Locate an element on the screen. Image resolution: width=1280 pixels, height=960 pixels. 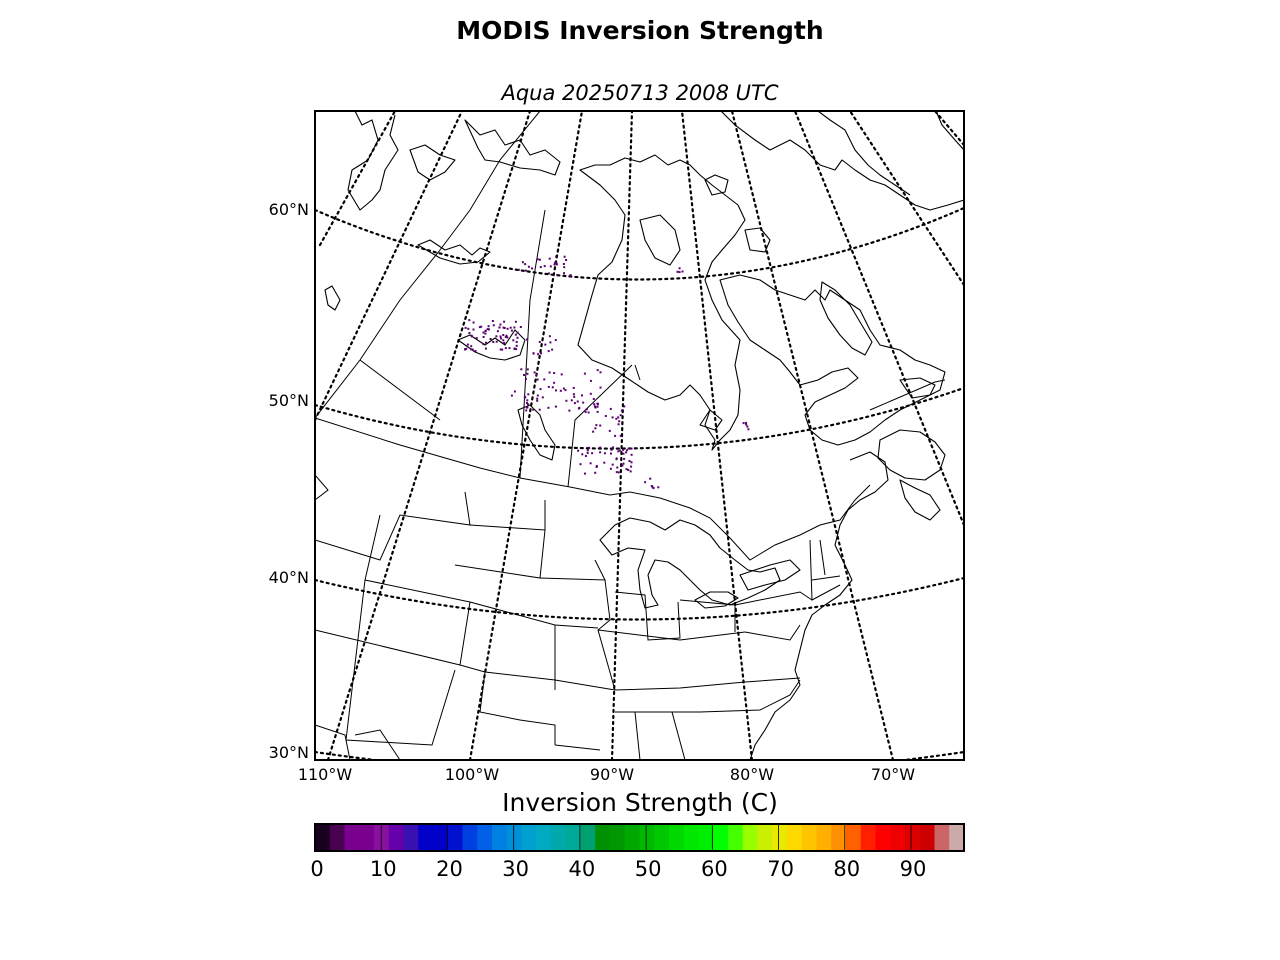
colorbar-title: Inversion Strength (C) is located at coordinates (640, 802).